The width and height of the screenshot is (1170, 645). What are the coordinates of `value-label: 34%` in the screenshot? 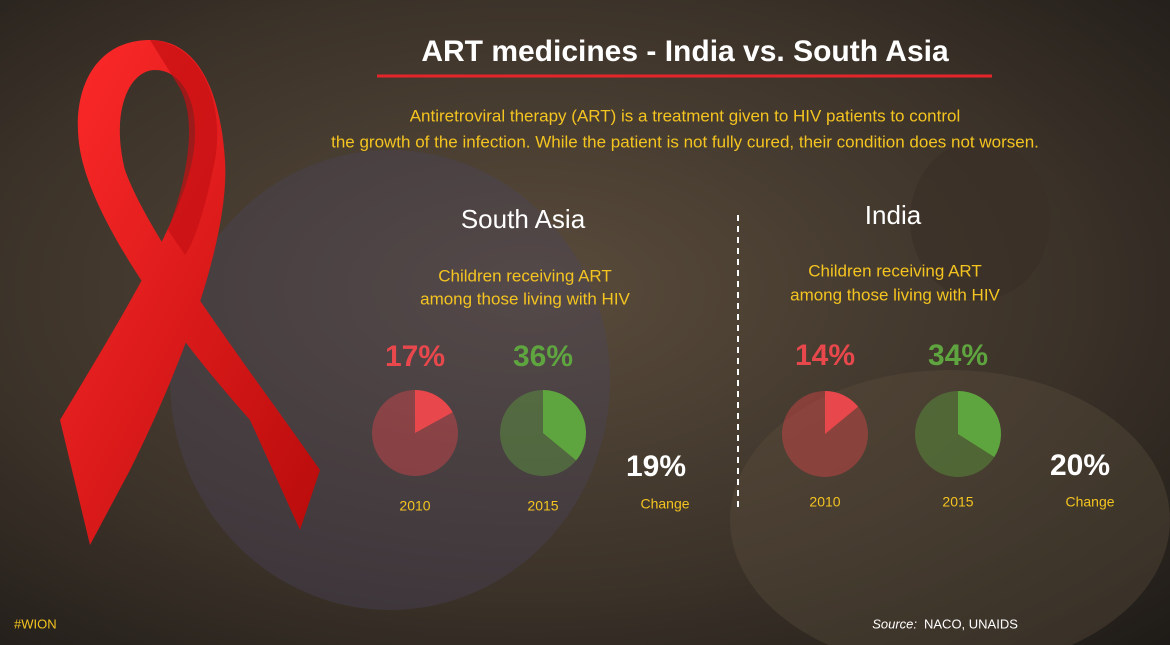 It's located at (958, 355).